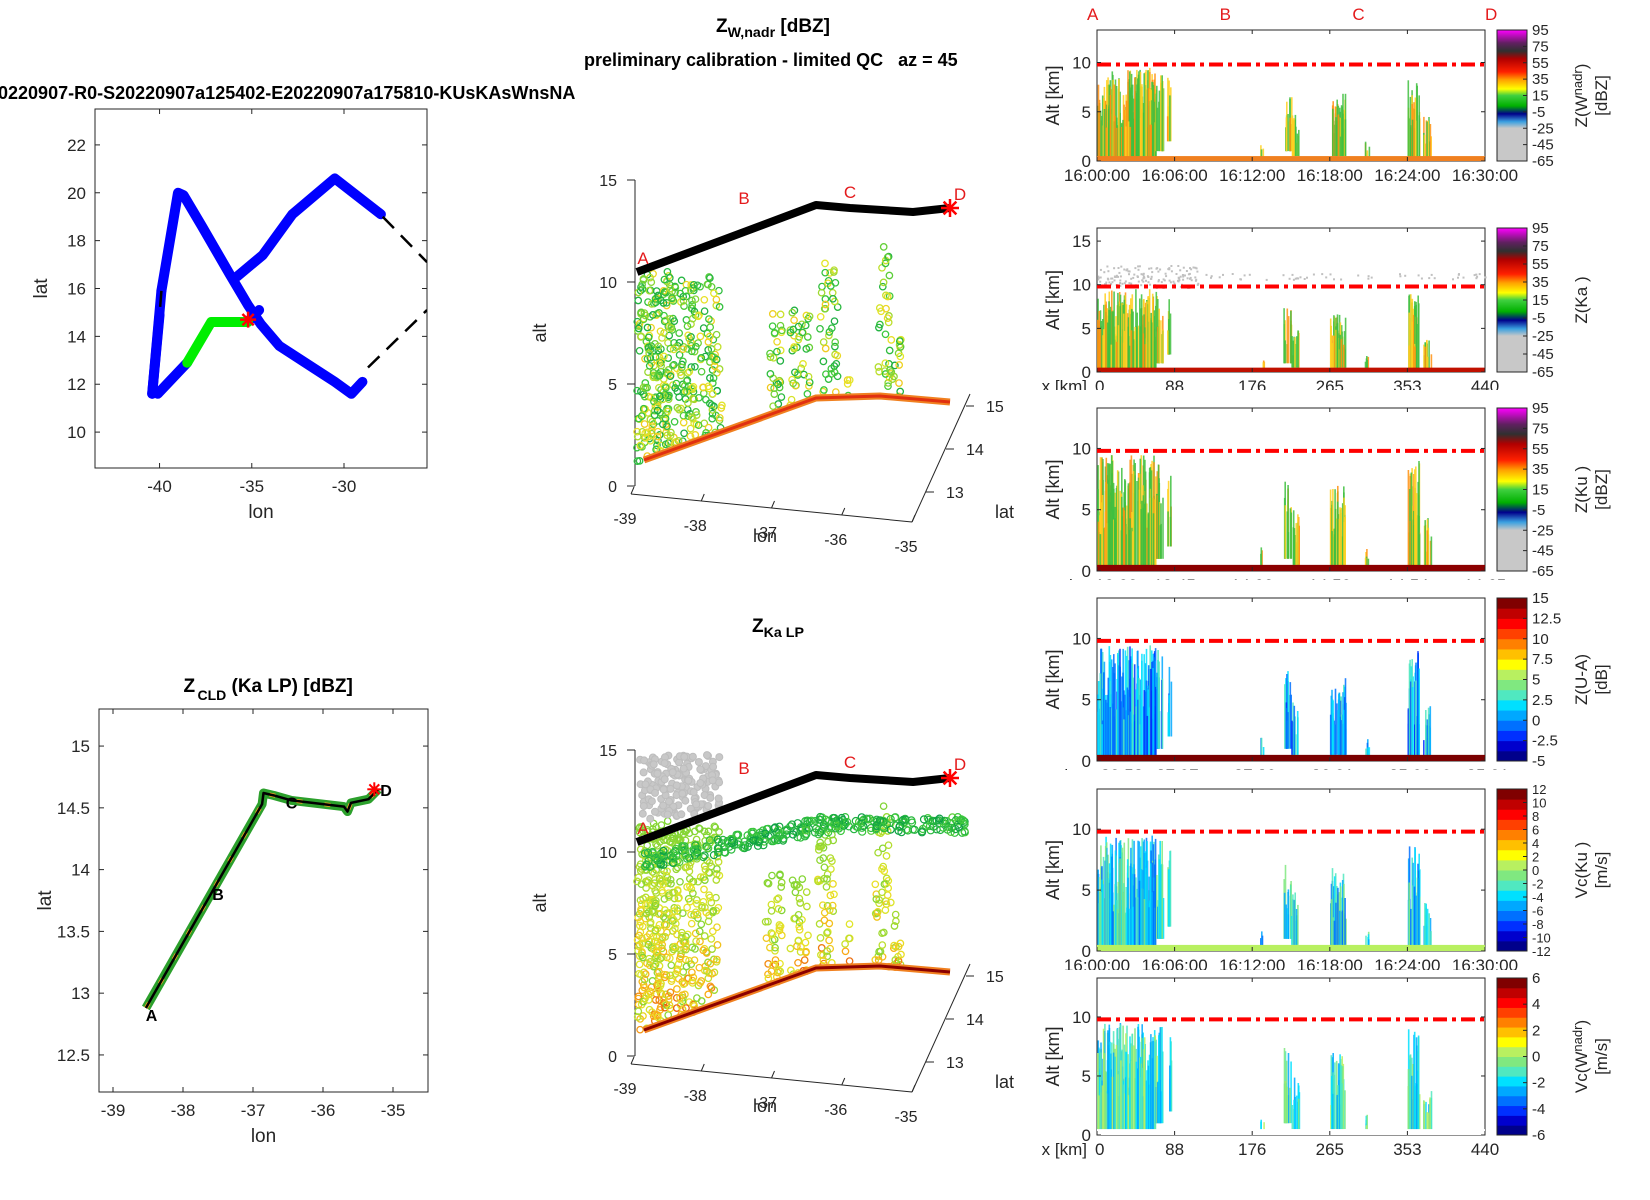  I want to click on lon-tick, so click(632, 490).